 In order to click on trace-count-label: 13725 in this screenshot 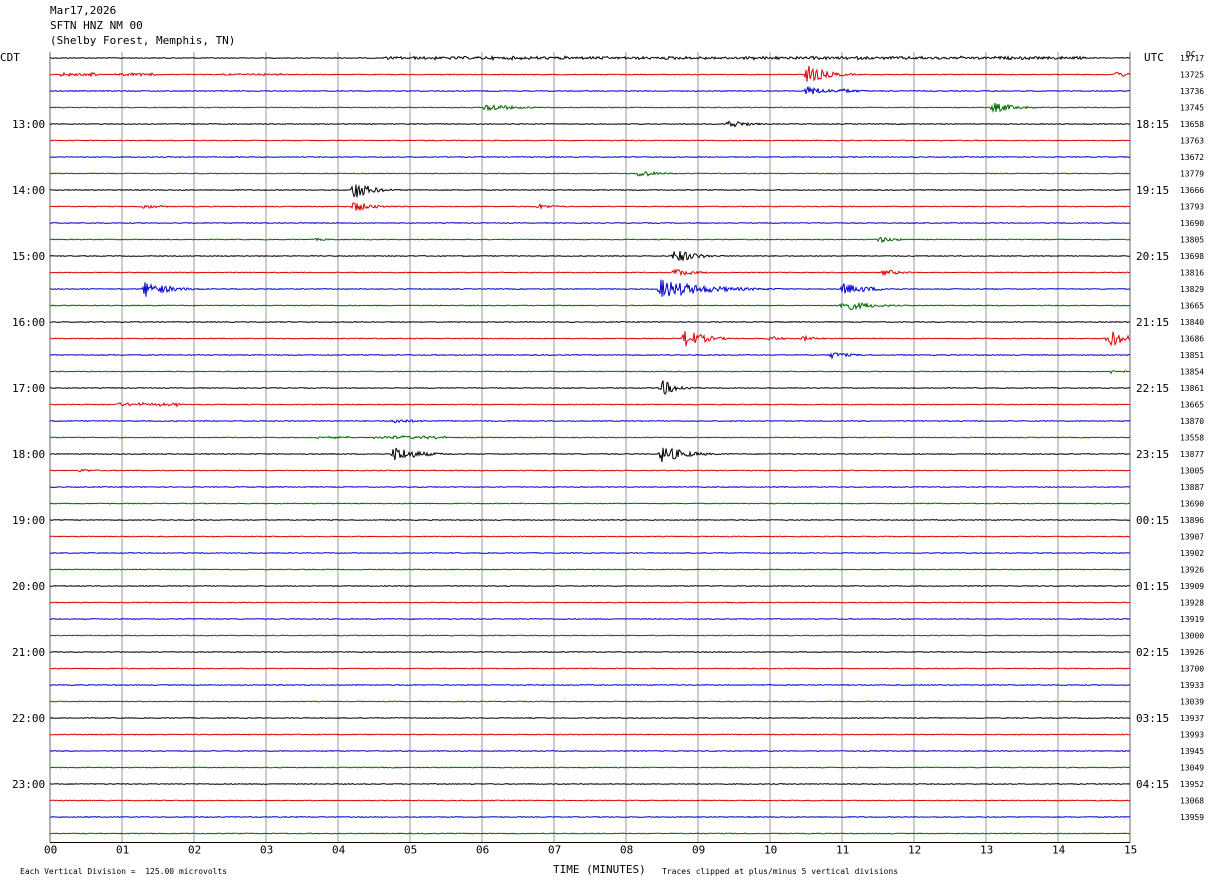, I will do `click(1192, 75)`.